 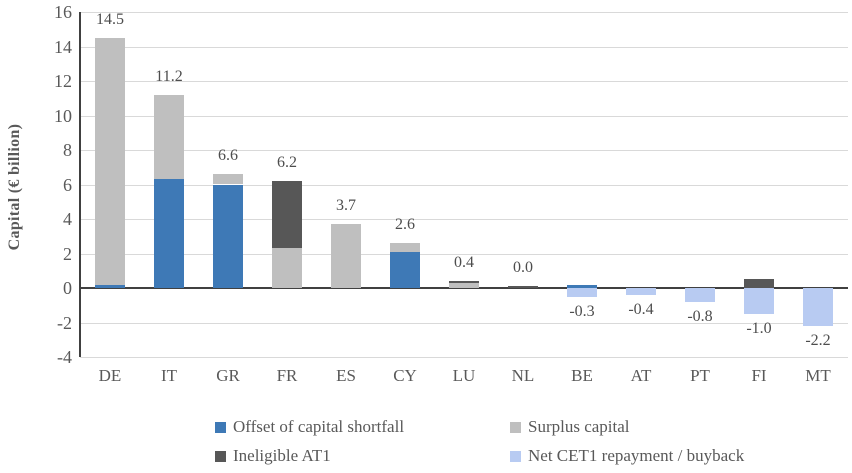 What do you see at coordinates (641, 309) in the screenshot?
I see `data-label-AT: -0.4` at bounding box center [641, 309].